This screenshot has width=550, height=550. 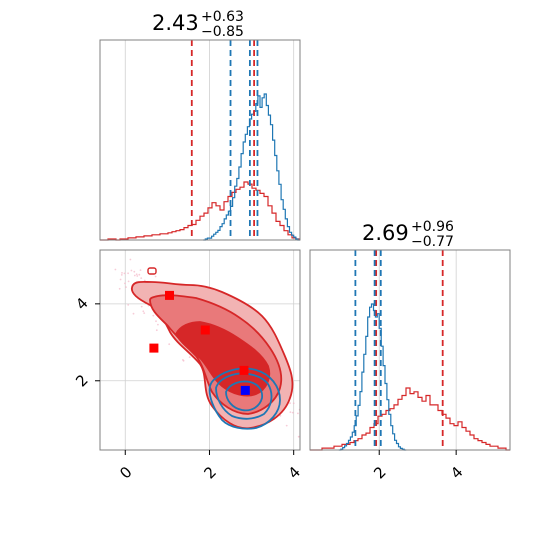 I want to click on blue-density-contours, so click(x=244, y=398).